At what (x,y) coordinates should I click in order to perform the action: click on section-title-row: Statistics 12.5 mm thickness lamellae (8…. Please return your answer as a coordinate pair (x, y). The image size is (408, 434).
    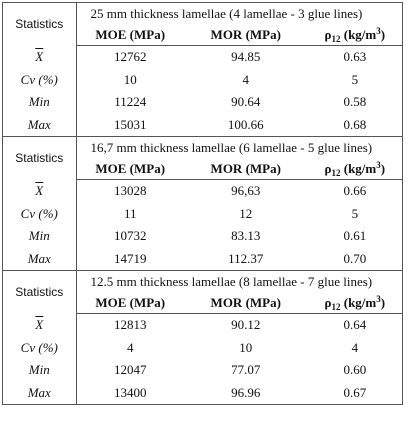
    Looking at the image, I should click on (202, 292).